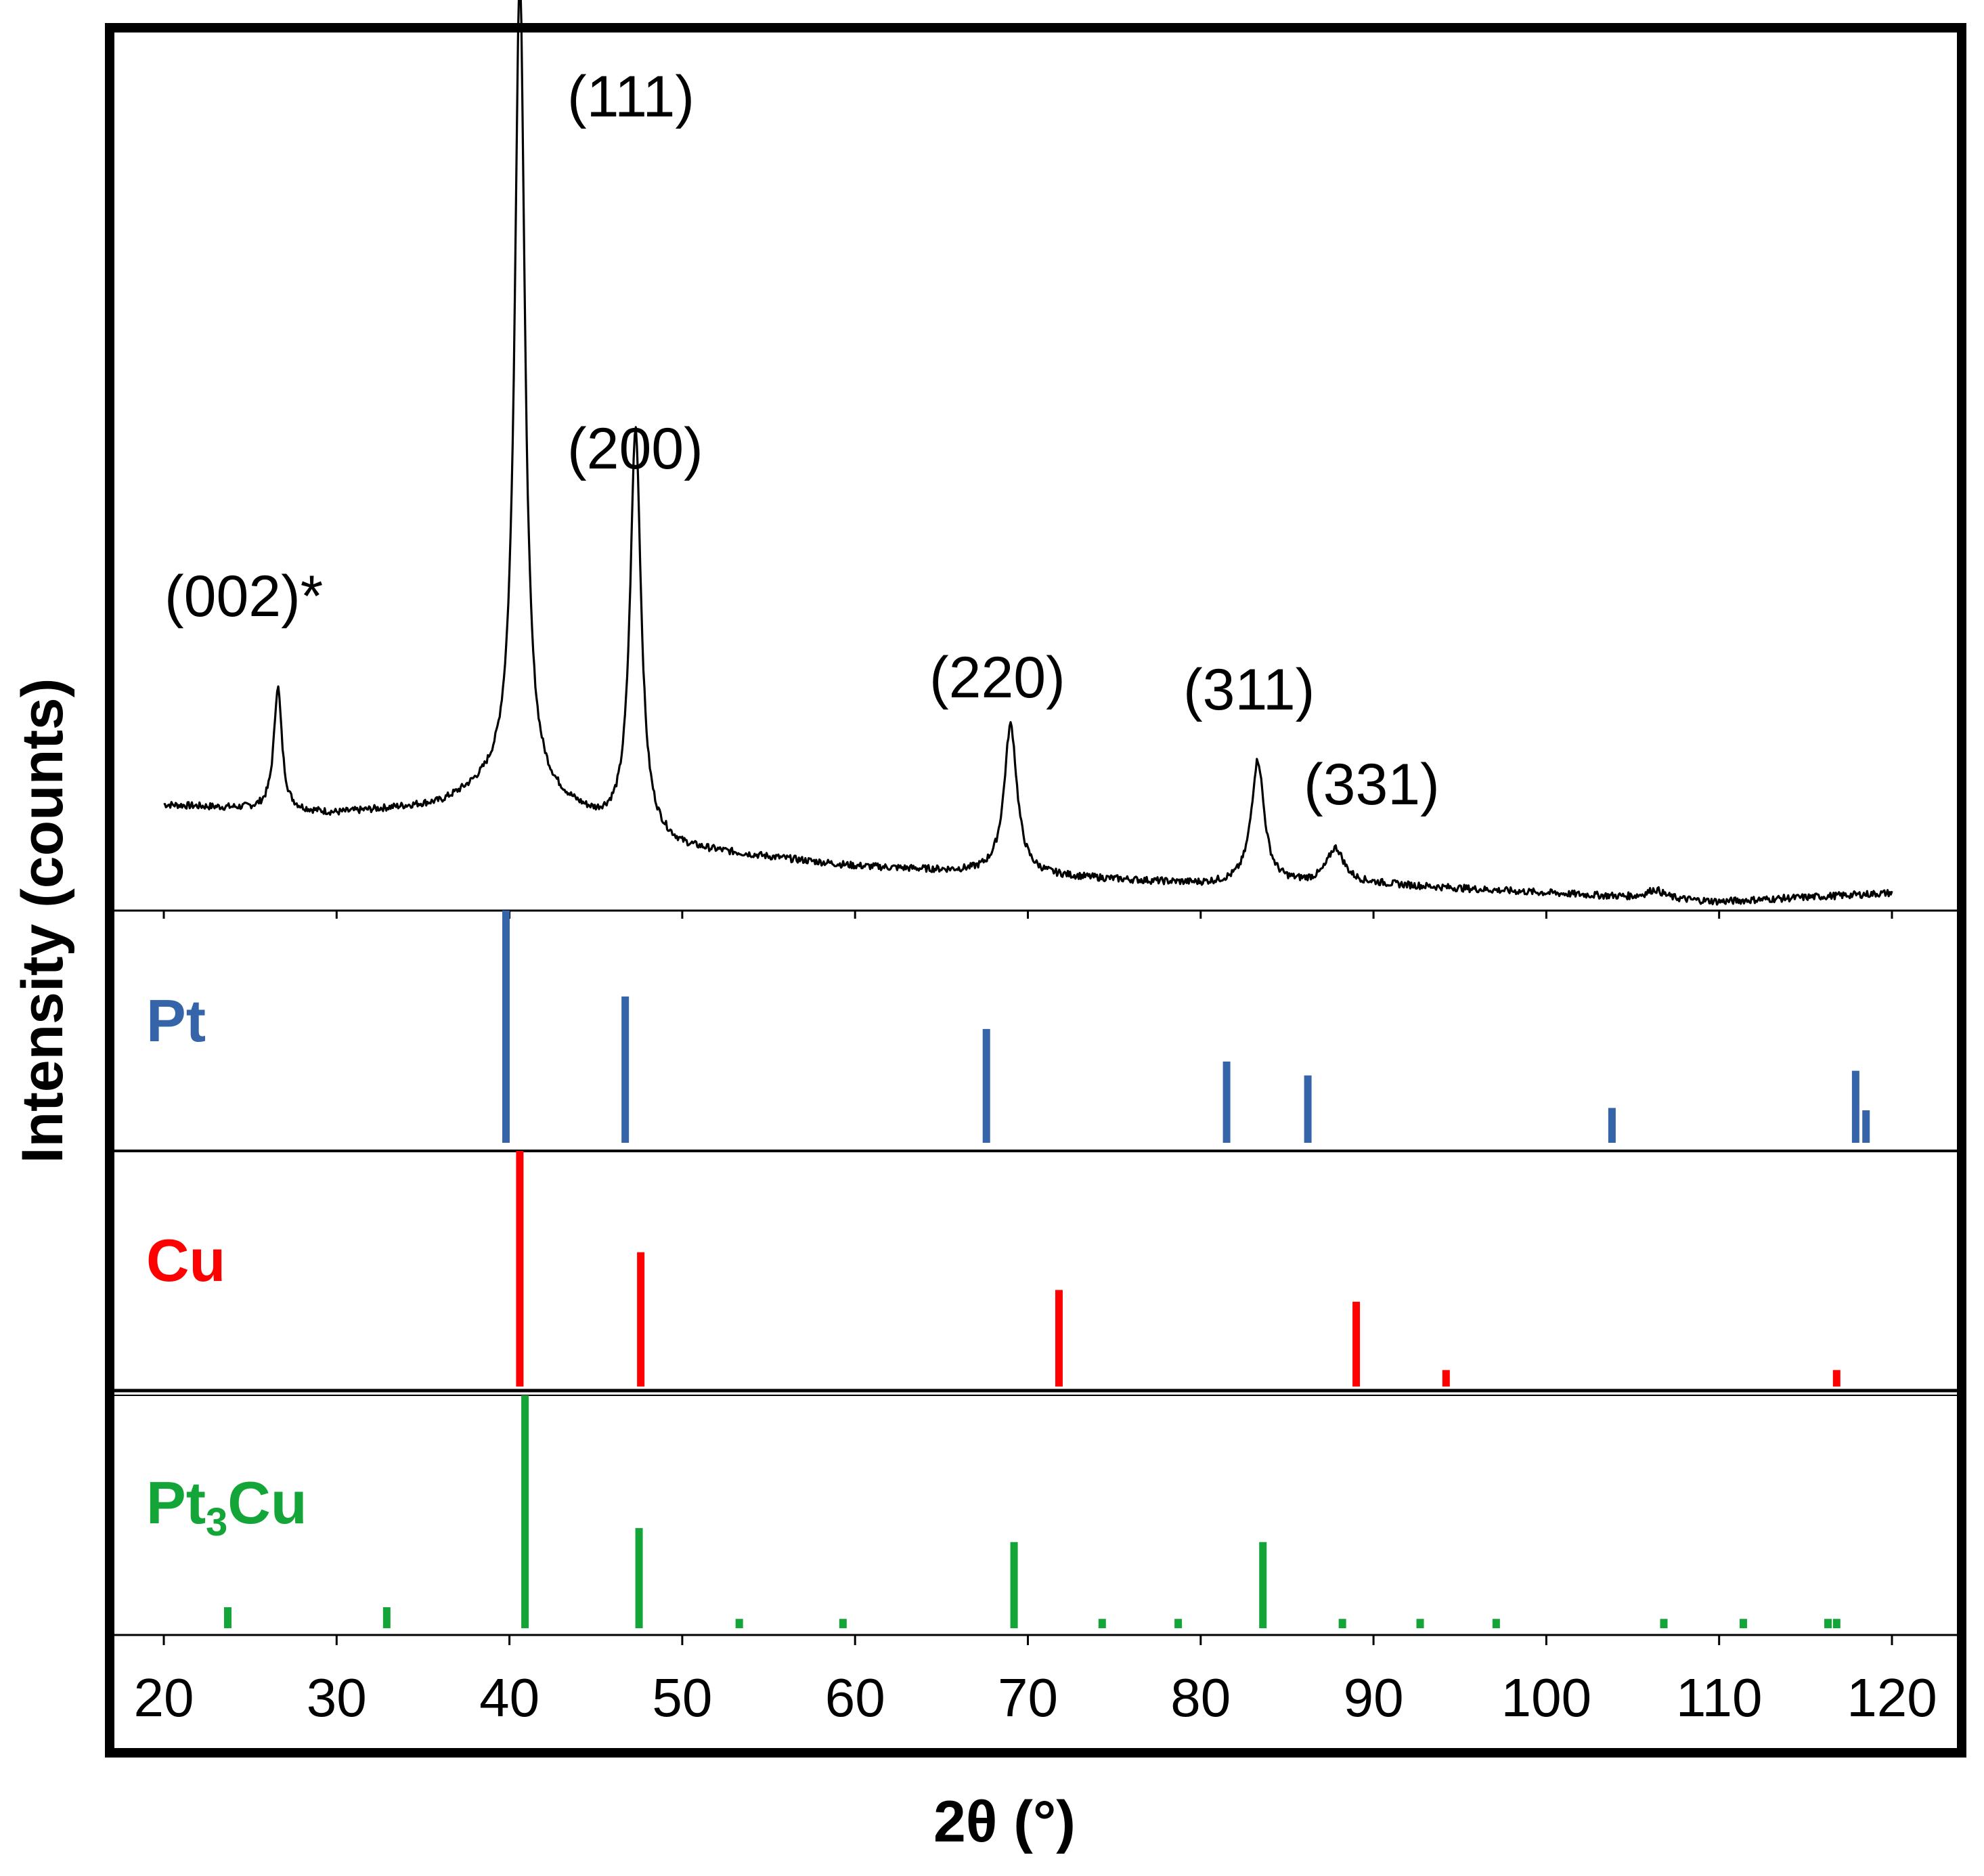  I want to click on peak-label-002: (002)*, so click(243, 596).